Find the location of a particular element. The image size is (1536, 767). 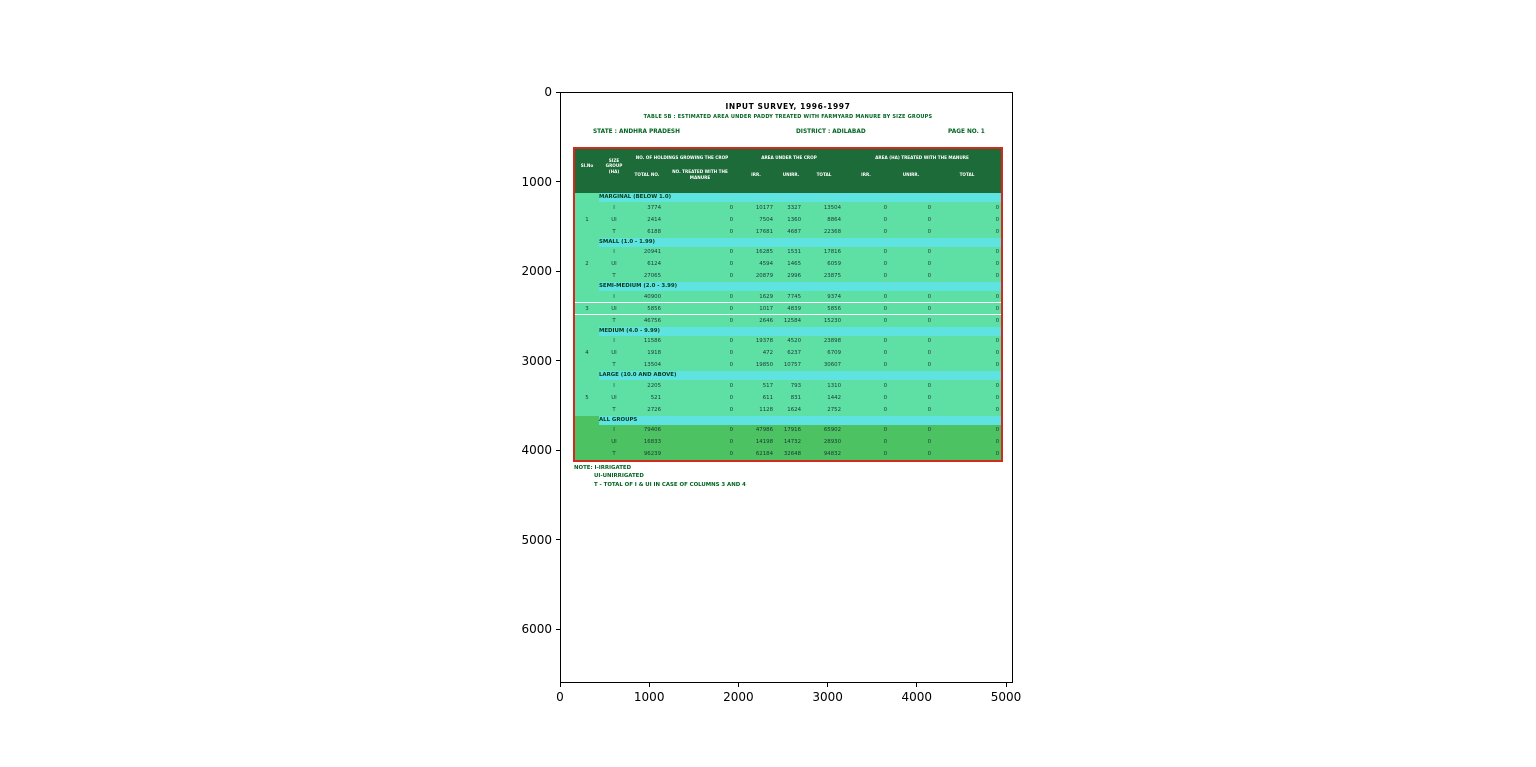

table-row: I 2205 0 517 793 1310 0 0 0 is located at coordinates (788, 386).